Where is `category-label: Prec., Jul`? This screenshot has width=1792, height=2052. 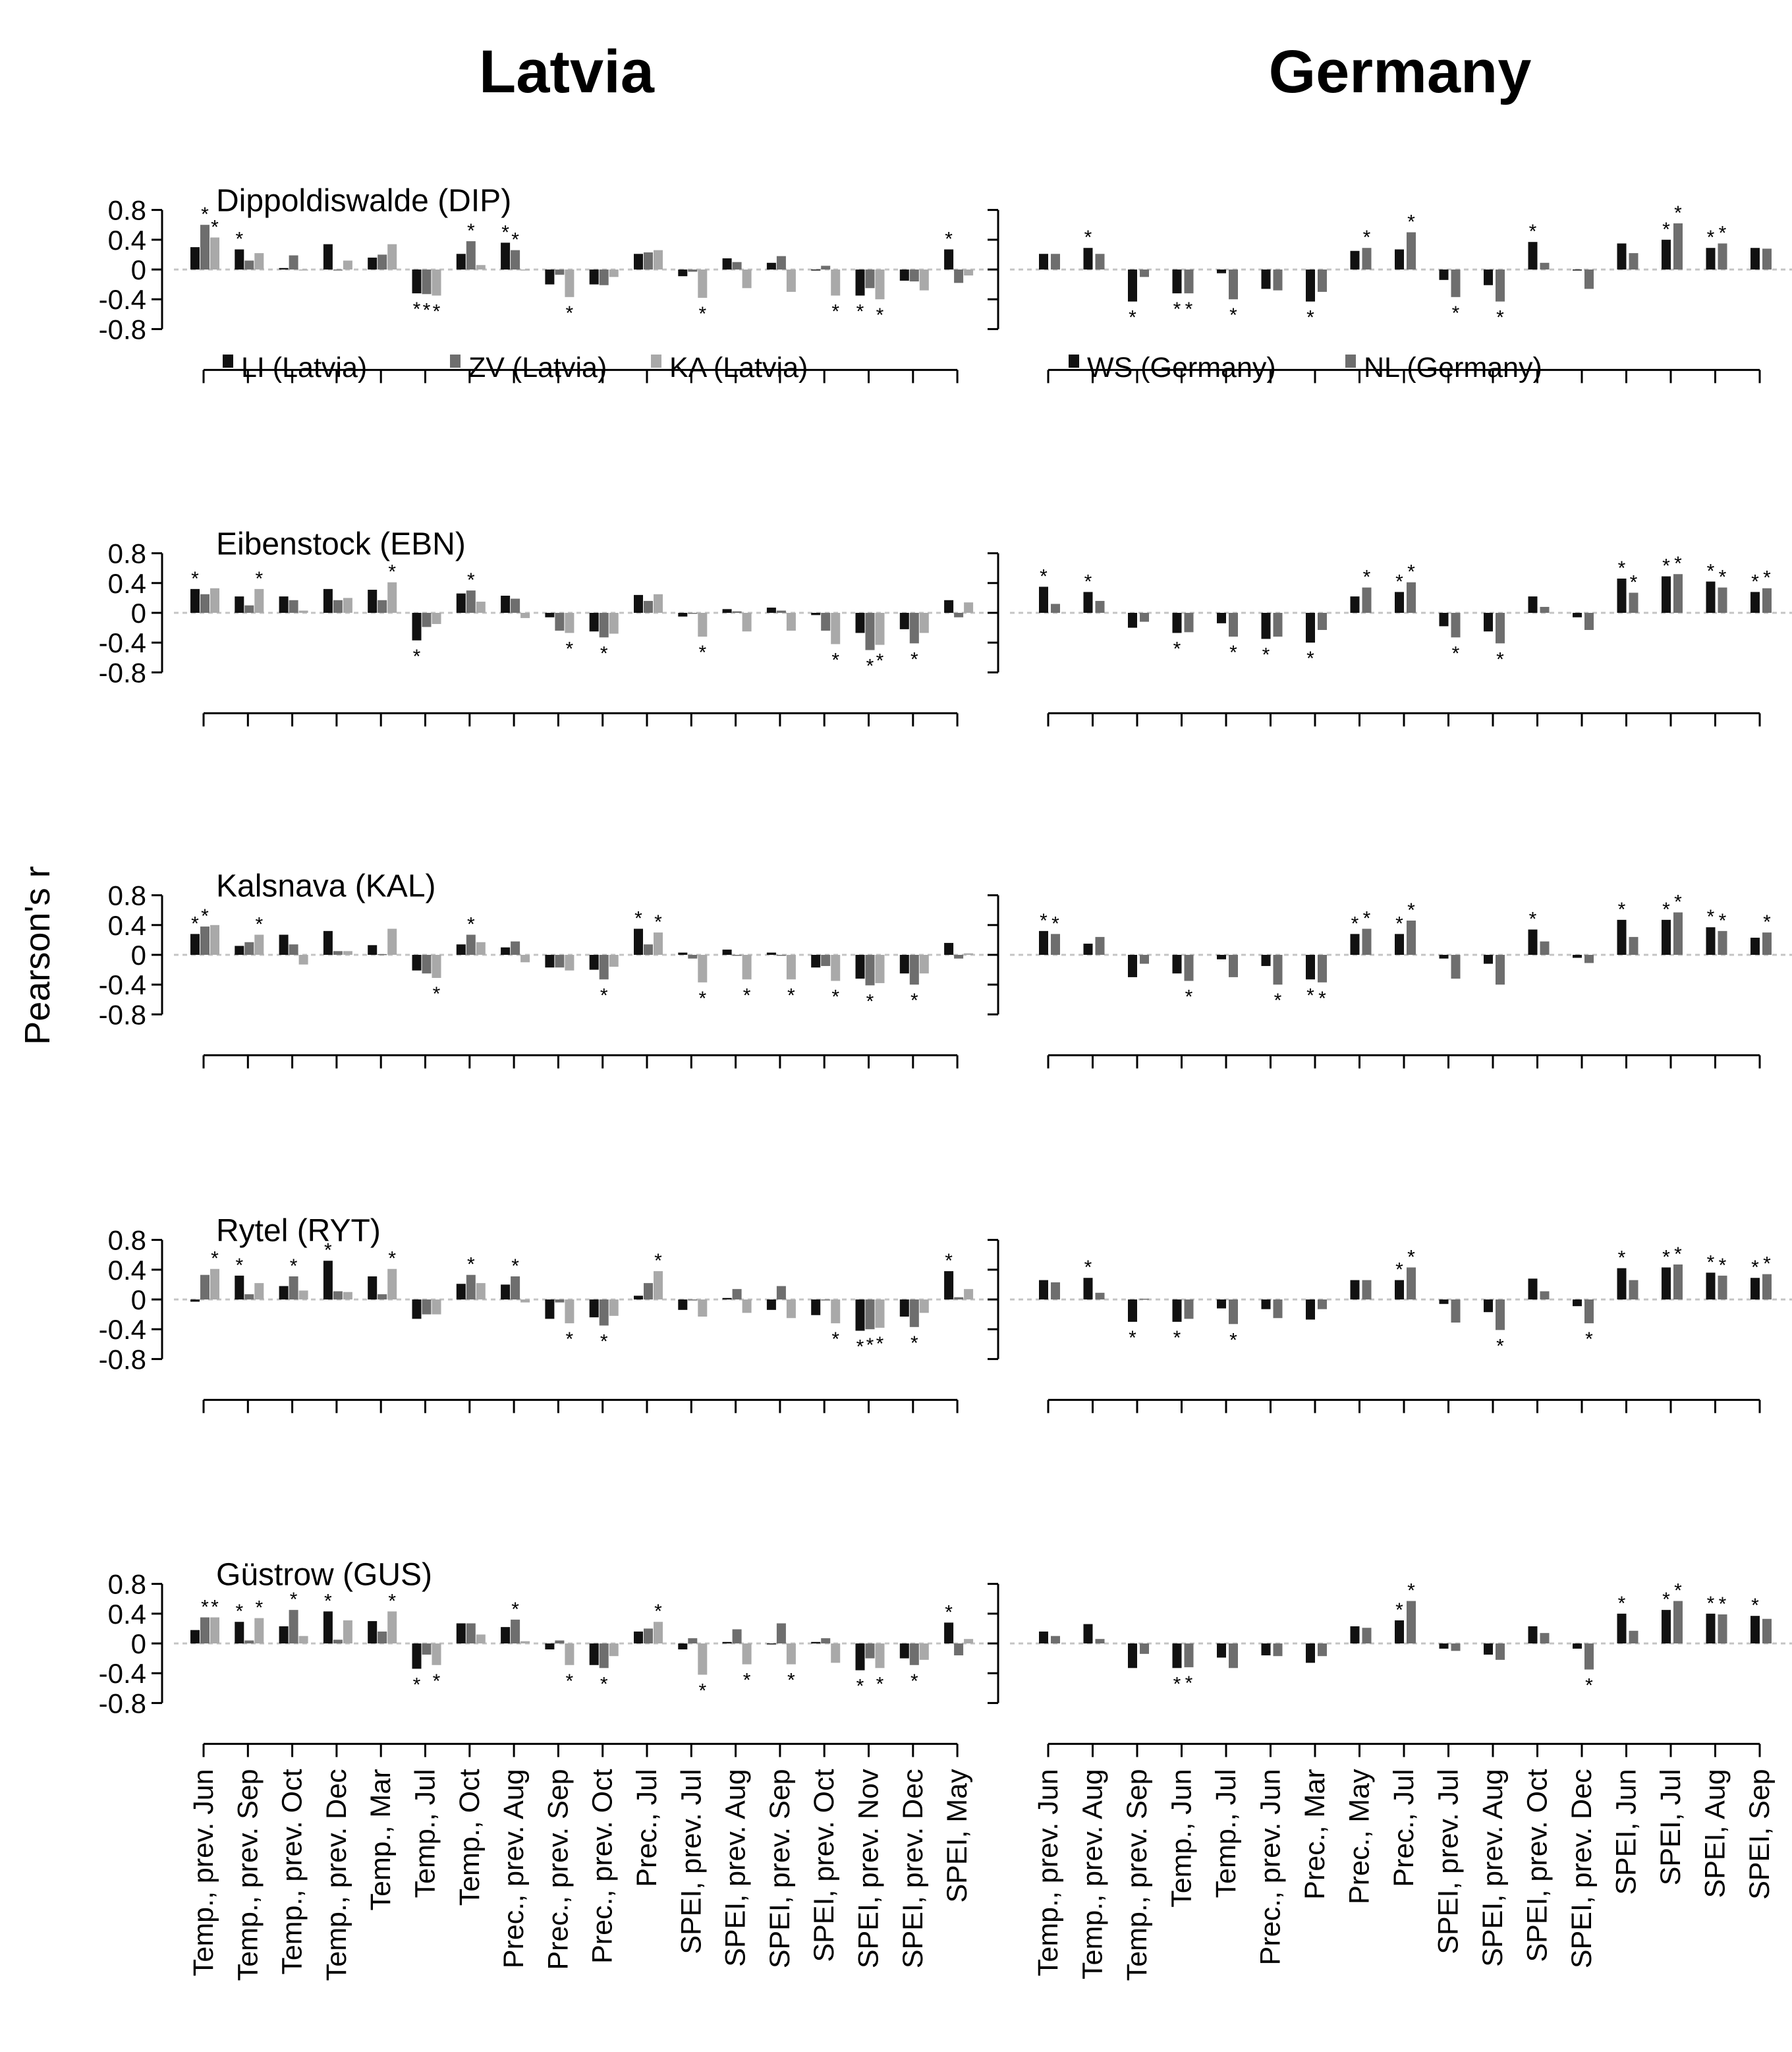
category-label: Prec., Jul is located at coordinates (1404, 1828).